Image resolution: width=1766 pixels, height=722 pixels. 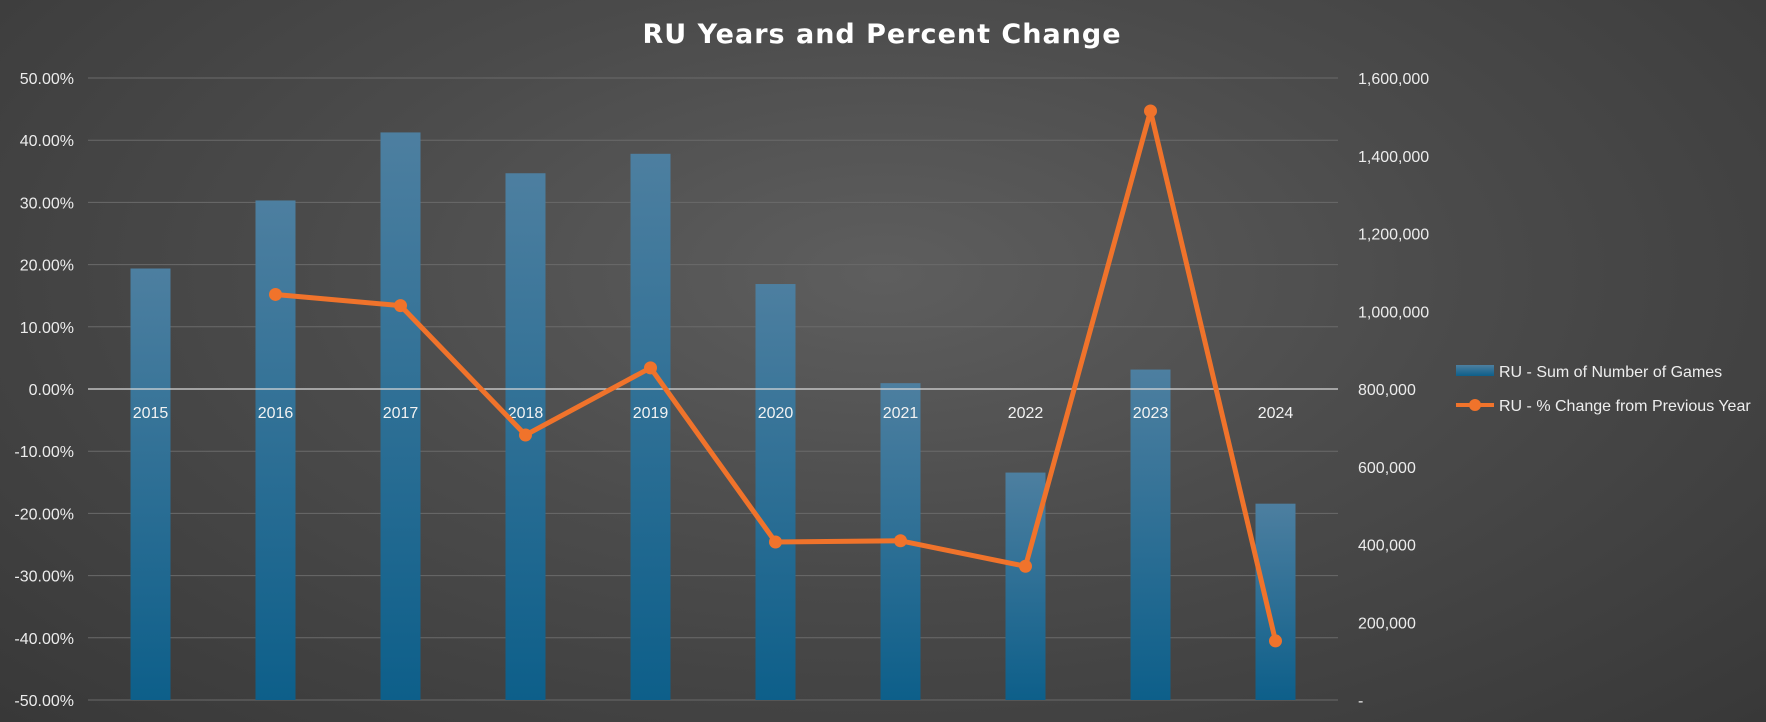 What do you see at coordinates (44, 452) in the screenshot?
I see `left-tick-label: -10.00%` at bounding box center [44, 452].